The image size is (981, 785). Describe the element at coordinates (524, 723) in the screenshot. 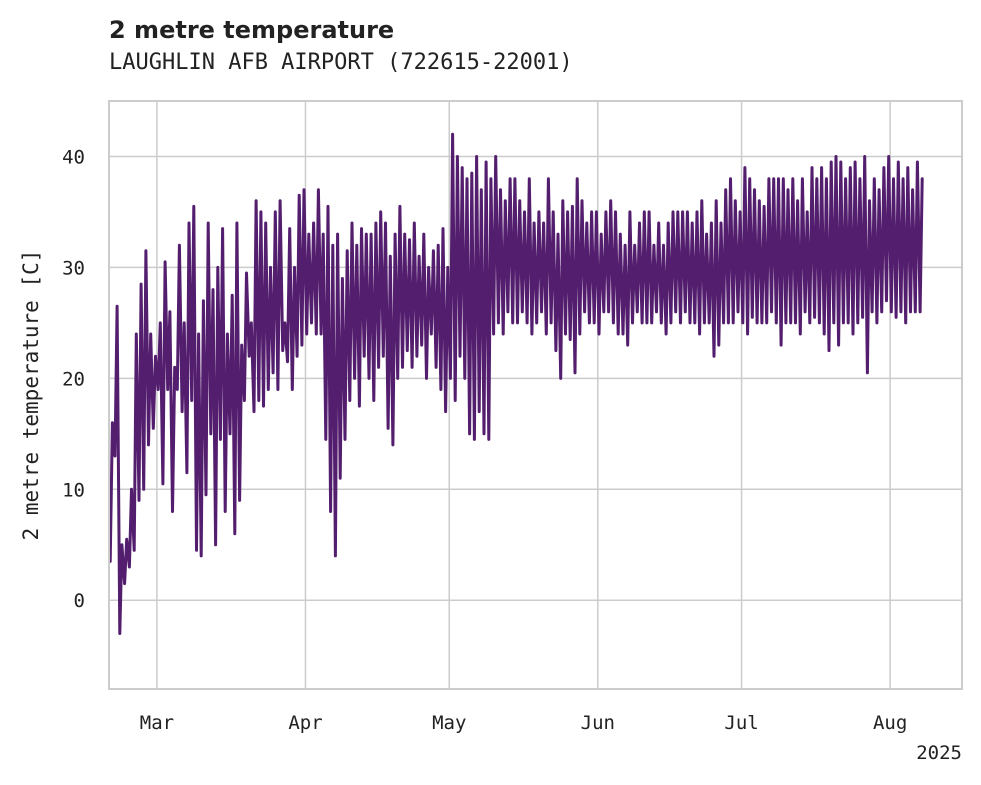

I see `x-tick-labels: Mar Apr May Jun Jul Aug` at that location.